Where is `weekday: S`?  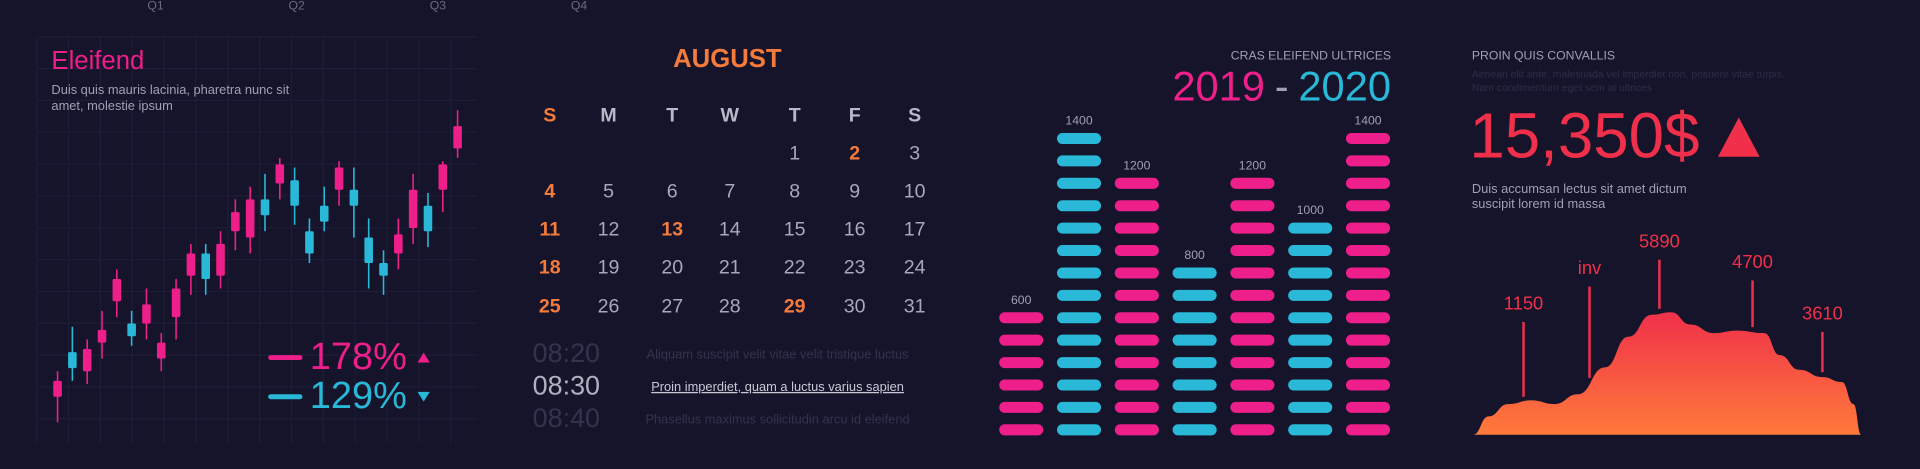 weekday: S is located at coordinates (914, 116).